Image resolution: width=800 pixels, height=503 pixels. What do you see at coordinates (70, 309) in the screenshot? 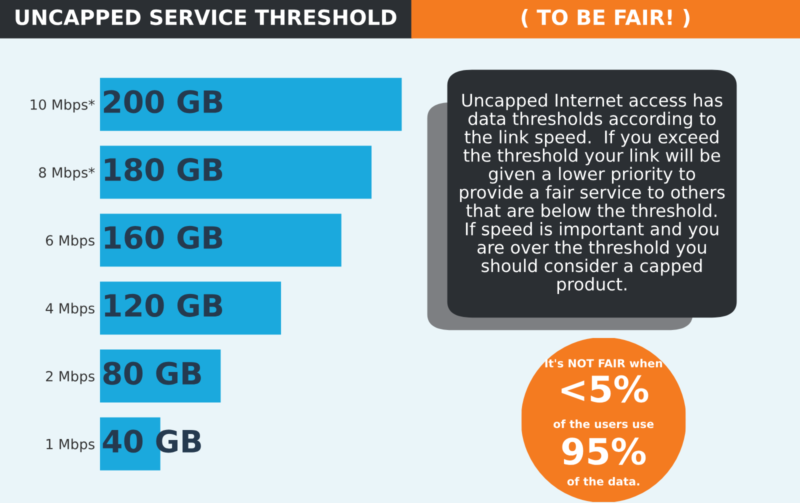
I see `y-tick-label: 4 Mbps` at bounding box center [70, 309].